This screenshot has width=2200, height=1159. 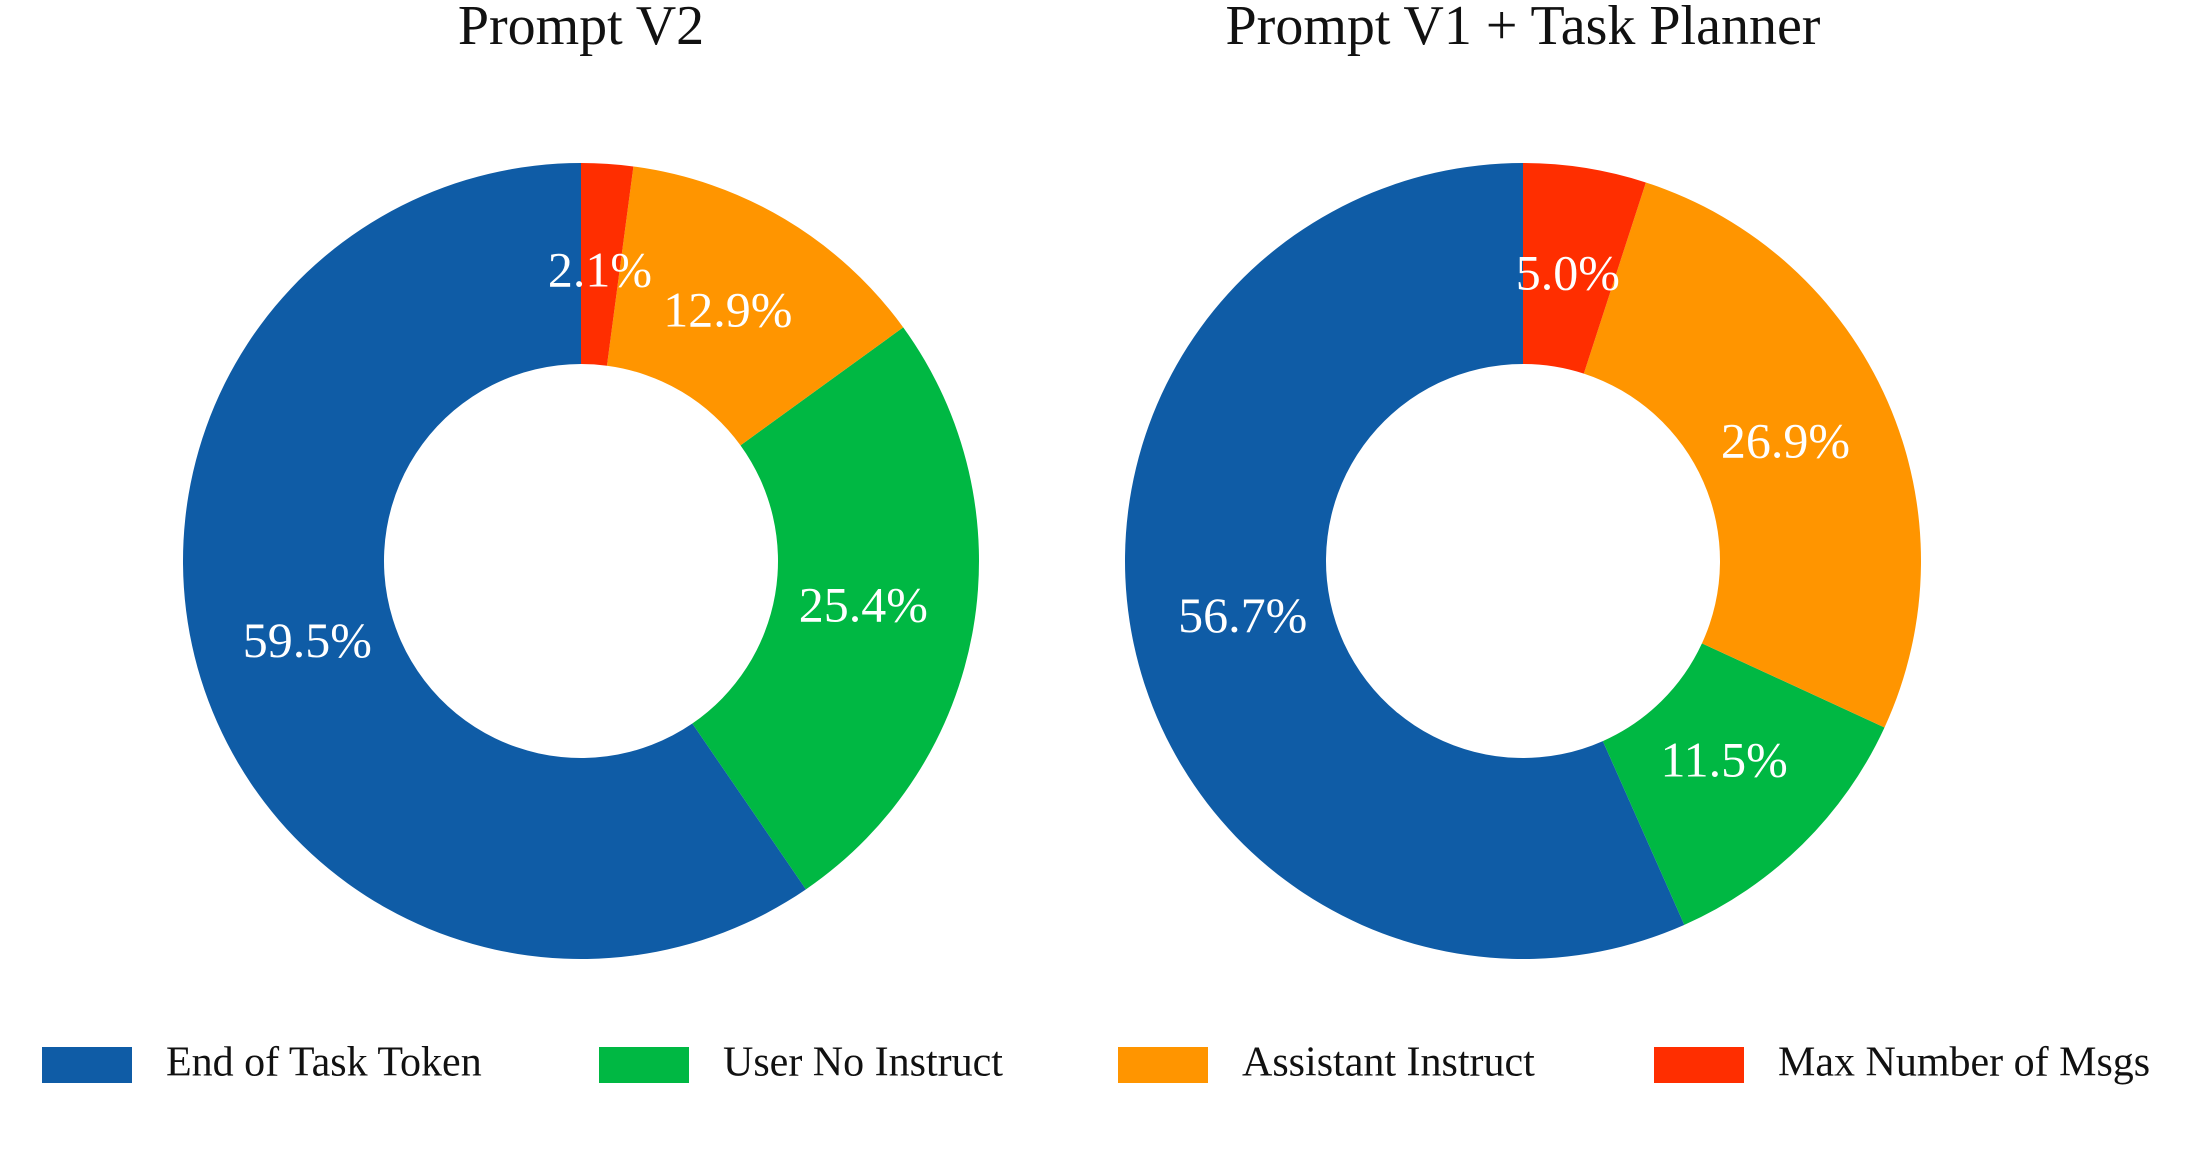 What do you see at coordinates (727, 309) in the screenshot?
I see `slice-label: 12.9%` at bounding box center [727, 309].